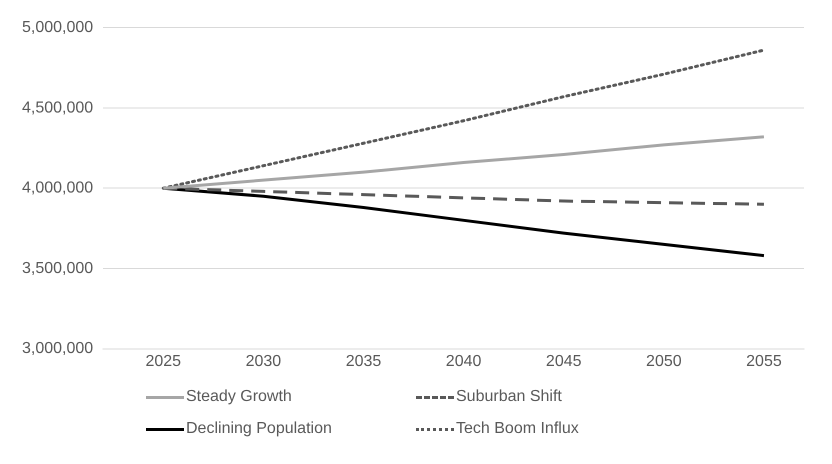  Describe the element at coordinates (364, 361) in the screenshot. I see `x-tick-label: 2035` at that location.